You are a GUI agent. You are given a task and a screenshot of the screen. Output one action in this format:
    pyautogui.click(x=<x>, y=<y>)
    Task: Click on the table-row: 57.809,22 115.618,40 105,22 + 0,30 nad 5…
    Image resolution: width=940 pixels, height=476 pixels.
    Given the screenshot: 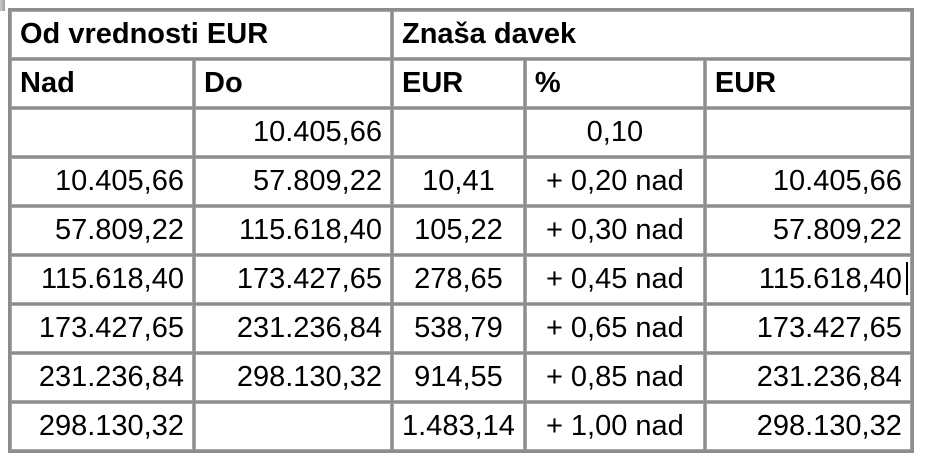 What is the action you would take?
    pyautogui.click(x=461, y=230)
    